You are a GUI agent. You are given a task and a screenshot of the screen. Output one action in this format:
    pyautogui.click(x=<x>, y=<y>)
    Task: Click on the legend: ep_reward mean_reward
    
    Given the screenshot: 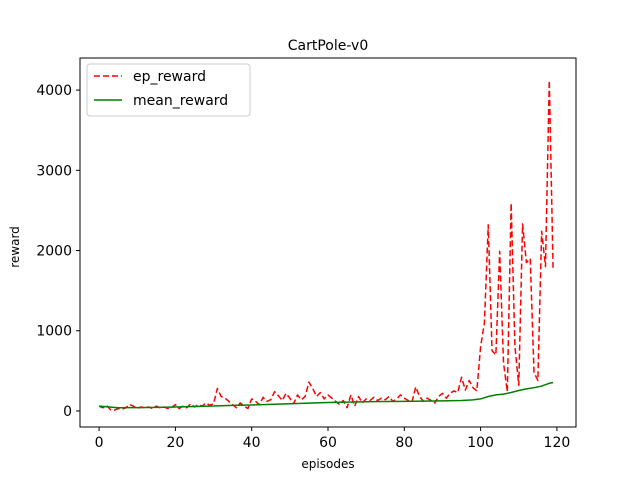 What is the action you would take?
    pyautogui.click(x=168, y=90)
    